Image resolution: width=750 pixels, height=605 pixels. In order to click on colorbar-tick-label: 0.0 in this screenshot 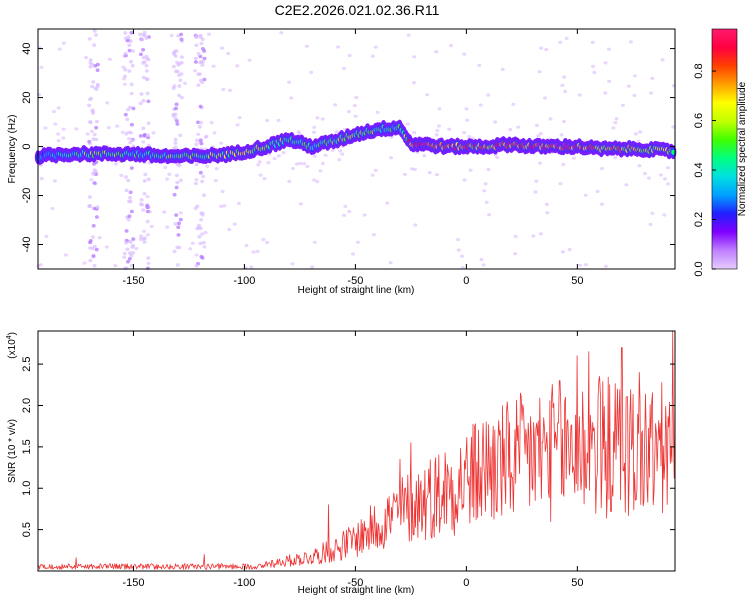, I will do `click(699, 268)`.